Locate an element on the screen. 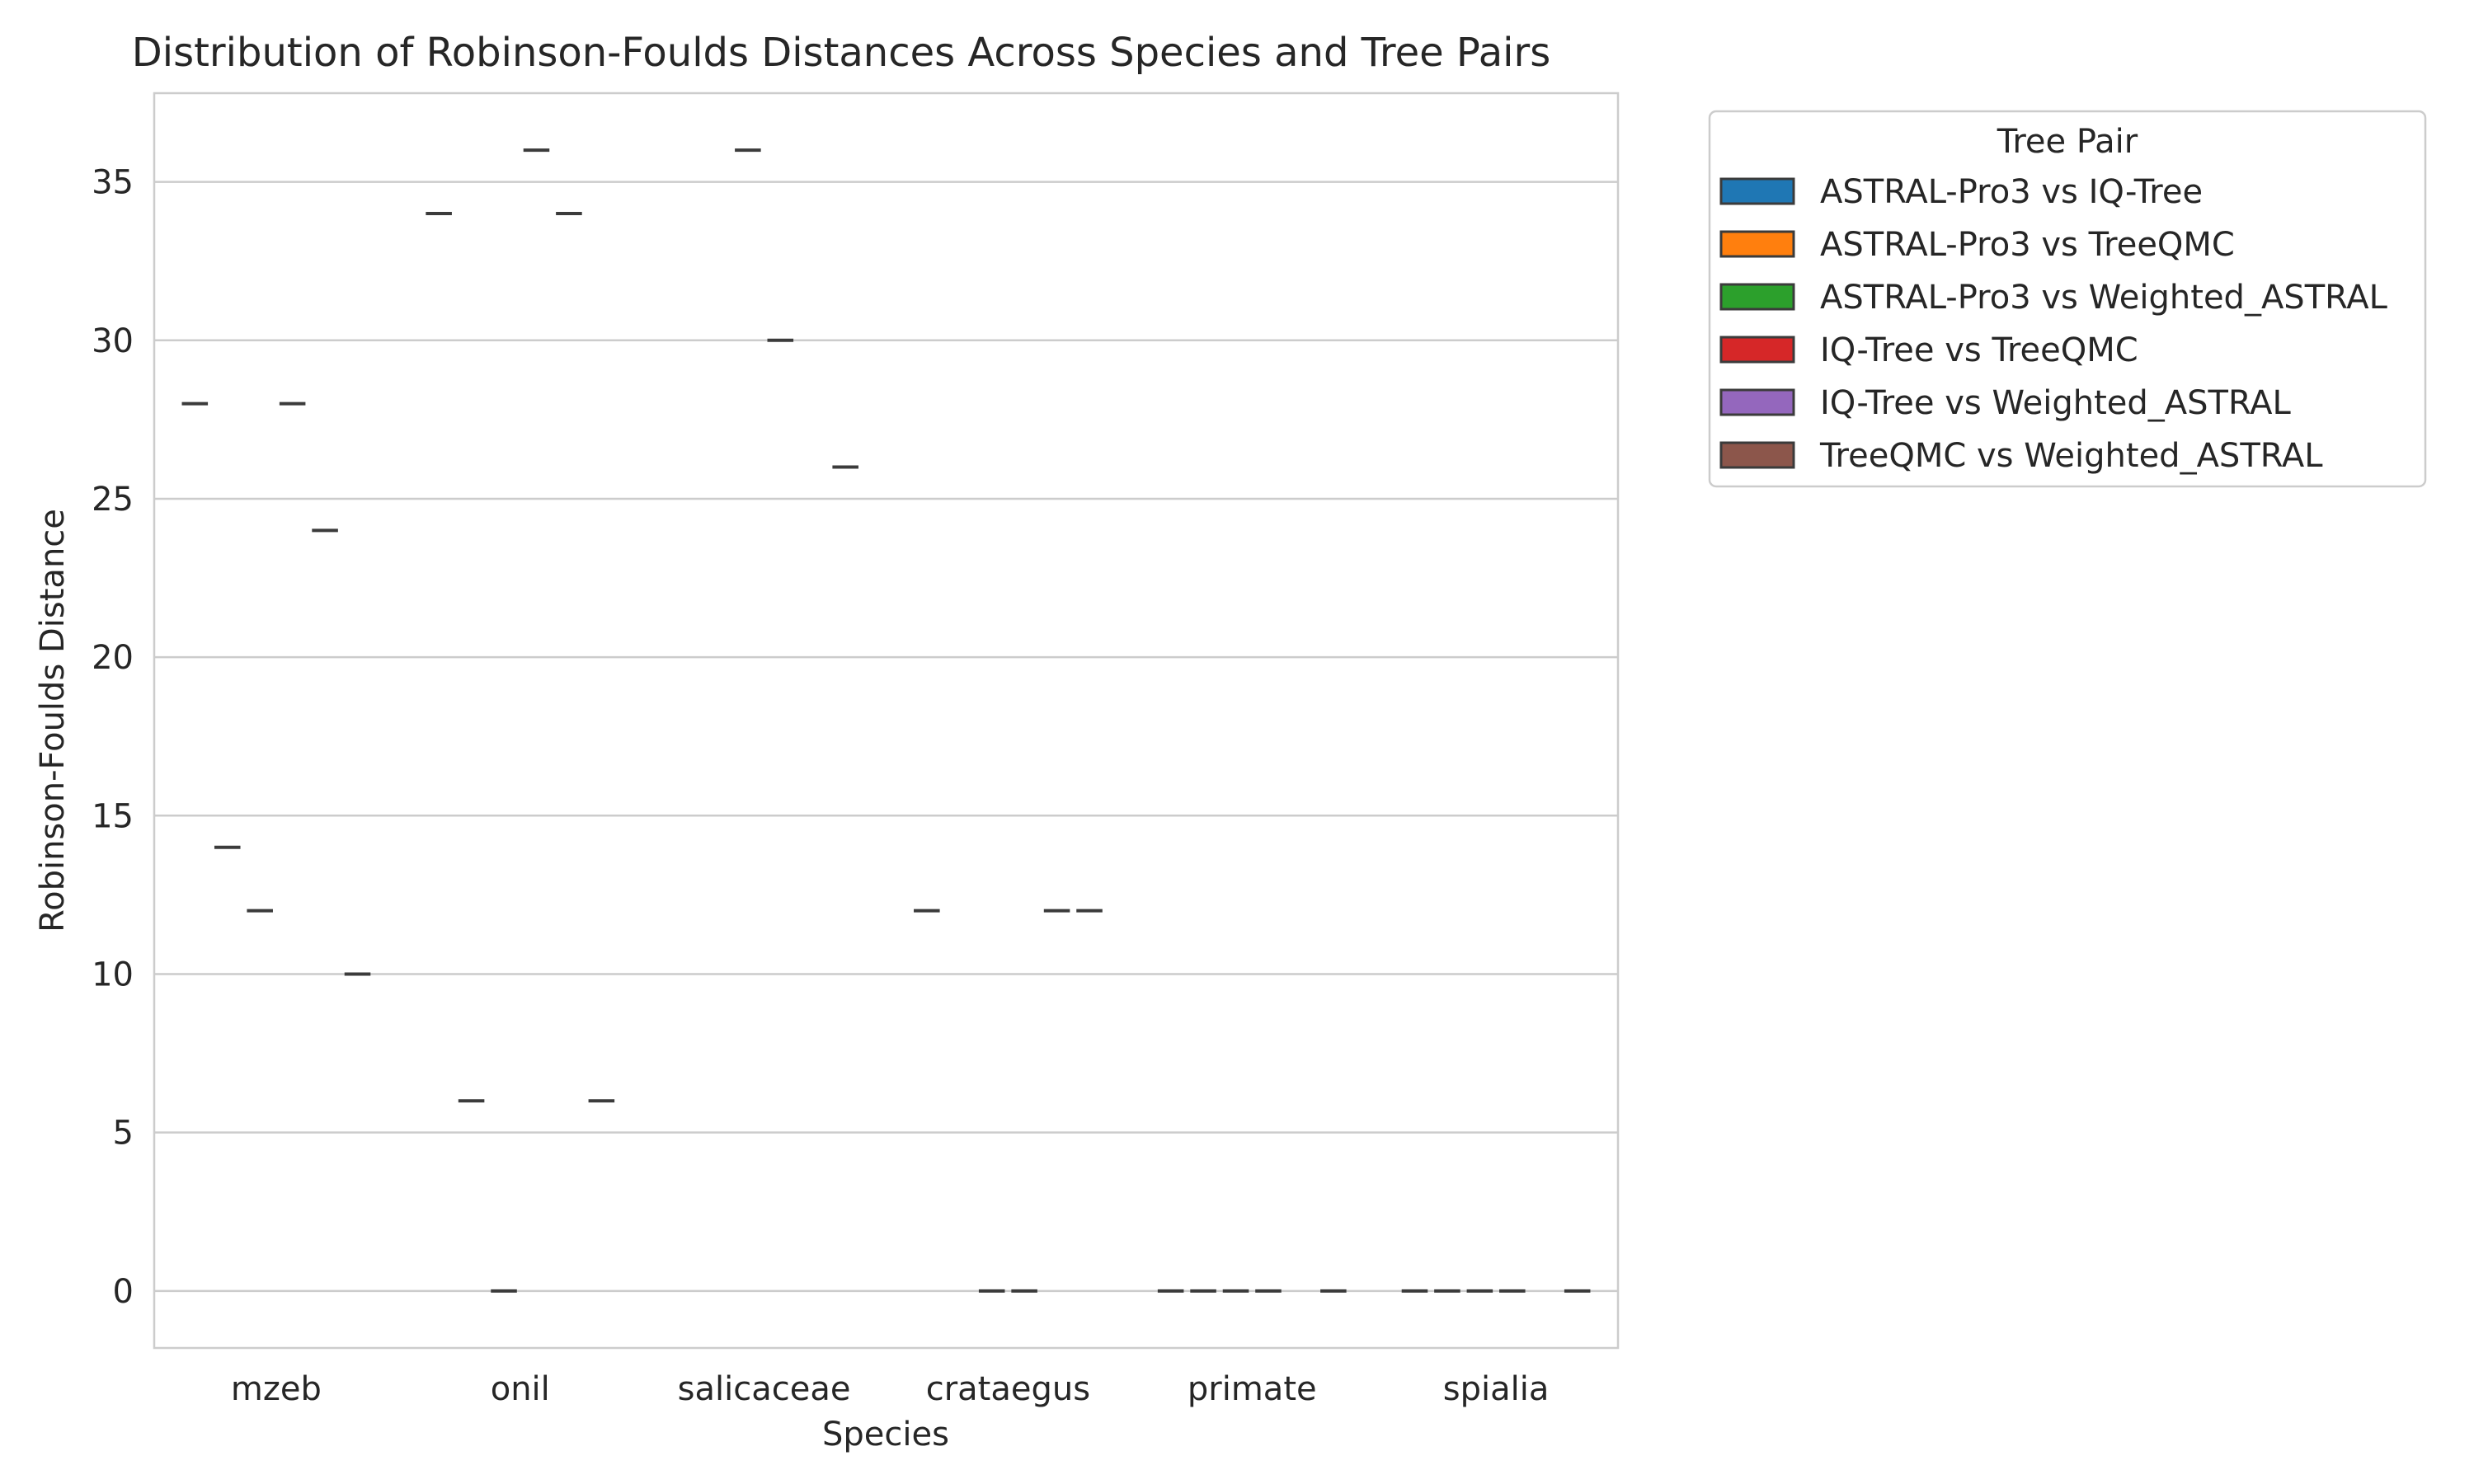 The image size is (2474, 1484). x-tick-label: onil is located at coordinates (520, 1389).